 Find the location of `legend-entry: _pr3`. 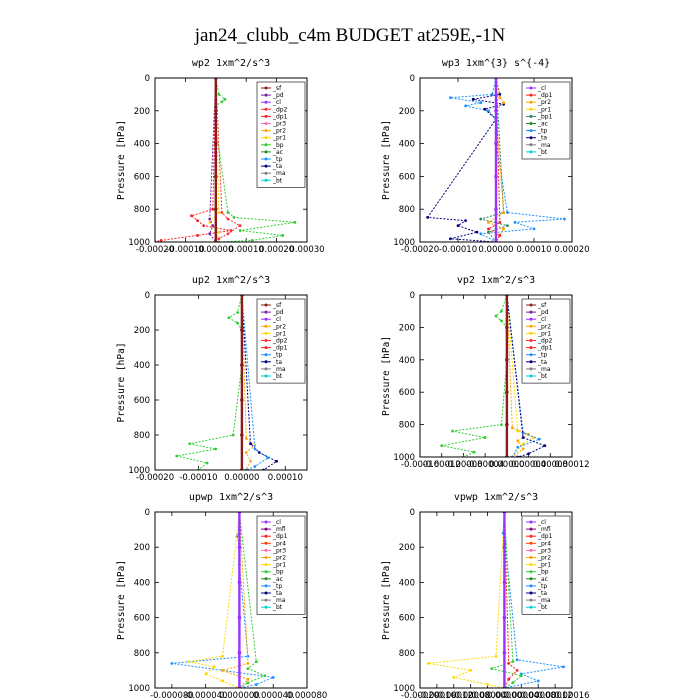

legend-entry: _pr3 is located at coordinates (279, 124).